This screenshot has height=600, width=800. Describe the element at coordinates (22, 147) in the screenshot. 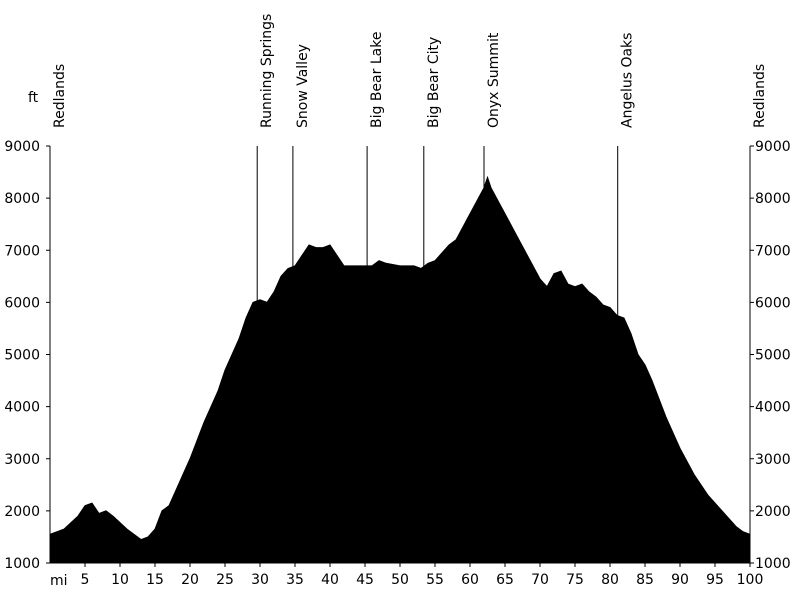

I see `y-tick-label: 9000` at that location.